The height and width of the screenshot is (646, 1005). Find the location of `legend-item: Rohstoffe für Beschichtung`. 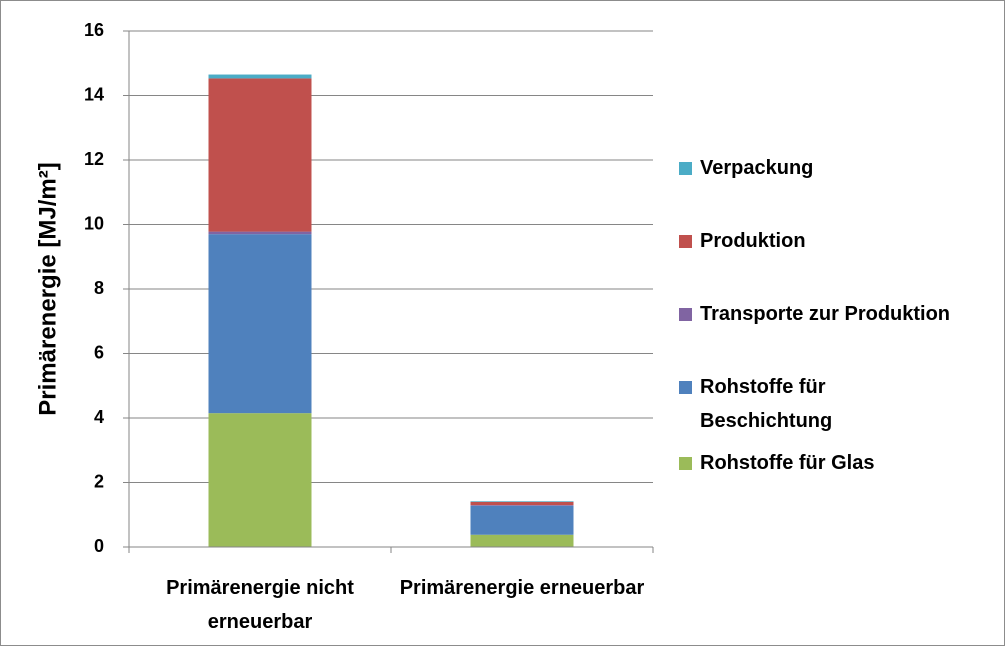

legend-item: Rohstoffe für Beschichtung is located at coordinates (839, 404).